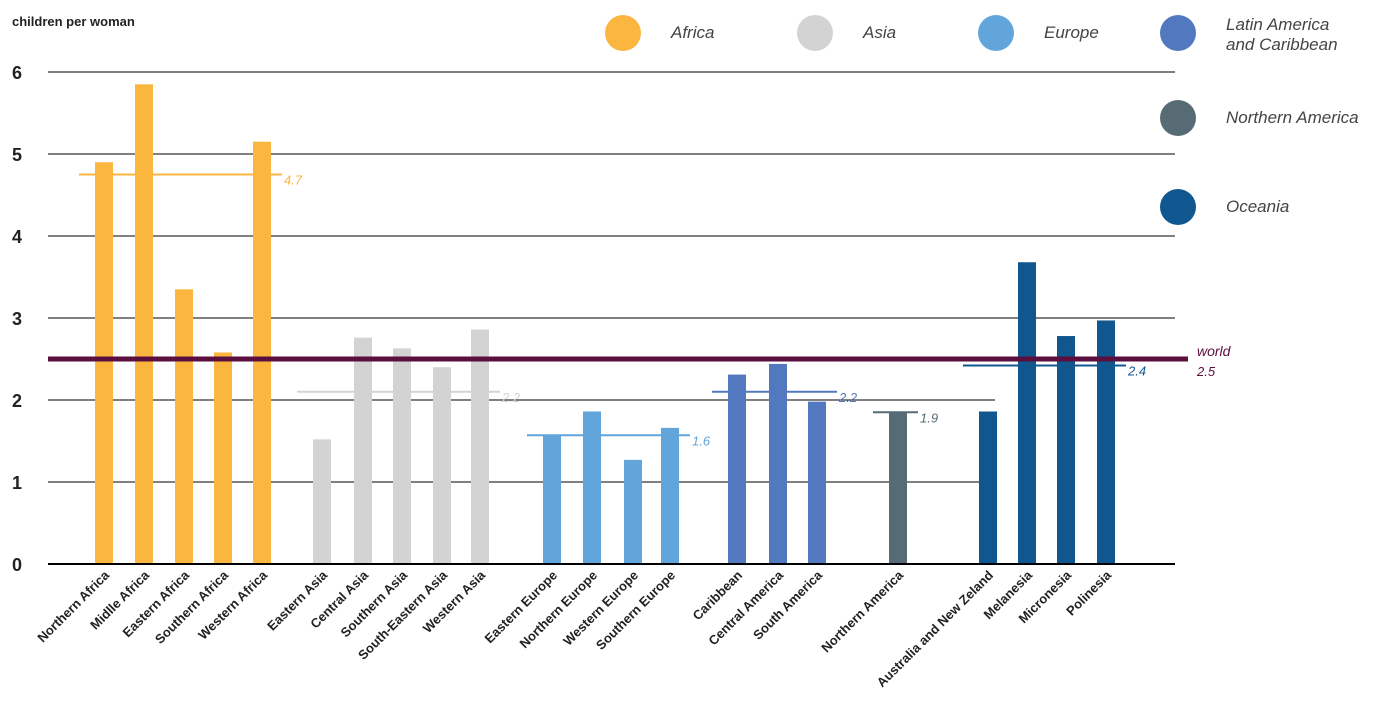 This screenshot has height=723, width=1379. I want to click on legend-item-asia: Asia, so click(846, 33).